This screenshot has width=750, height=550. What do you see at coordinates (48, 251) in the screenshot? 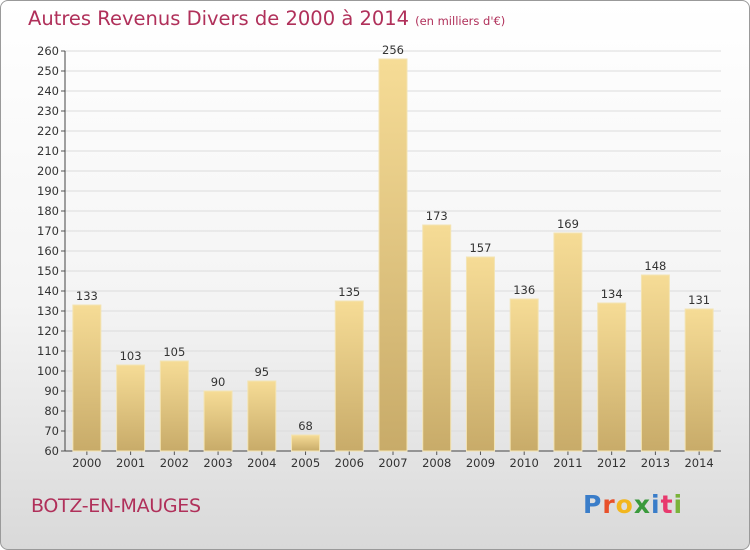
I see `y-tick-label: 160` at bounding box center [48, 251].